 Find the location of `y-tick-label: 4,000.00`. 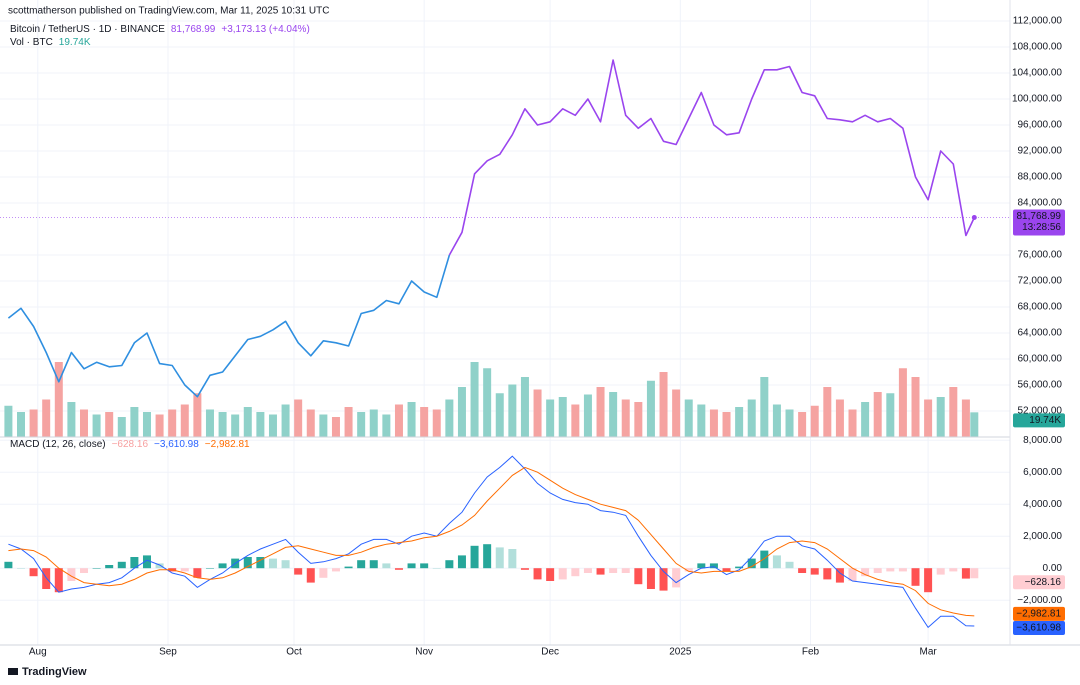

y-tick-label: 4,000.00 is located at coordinates (1042, 504).